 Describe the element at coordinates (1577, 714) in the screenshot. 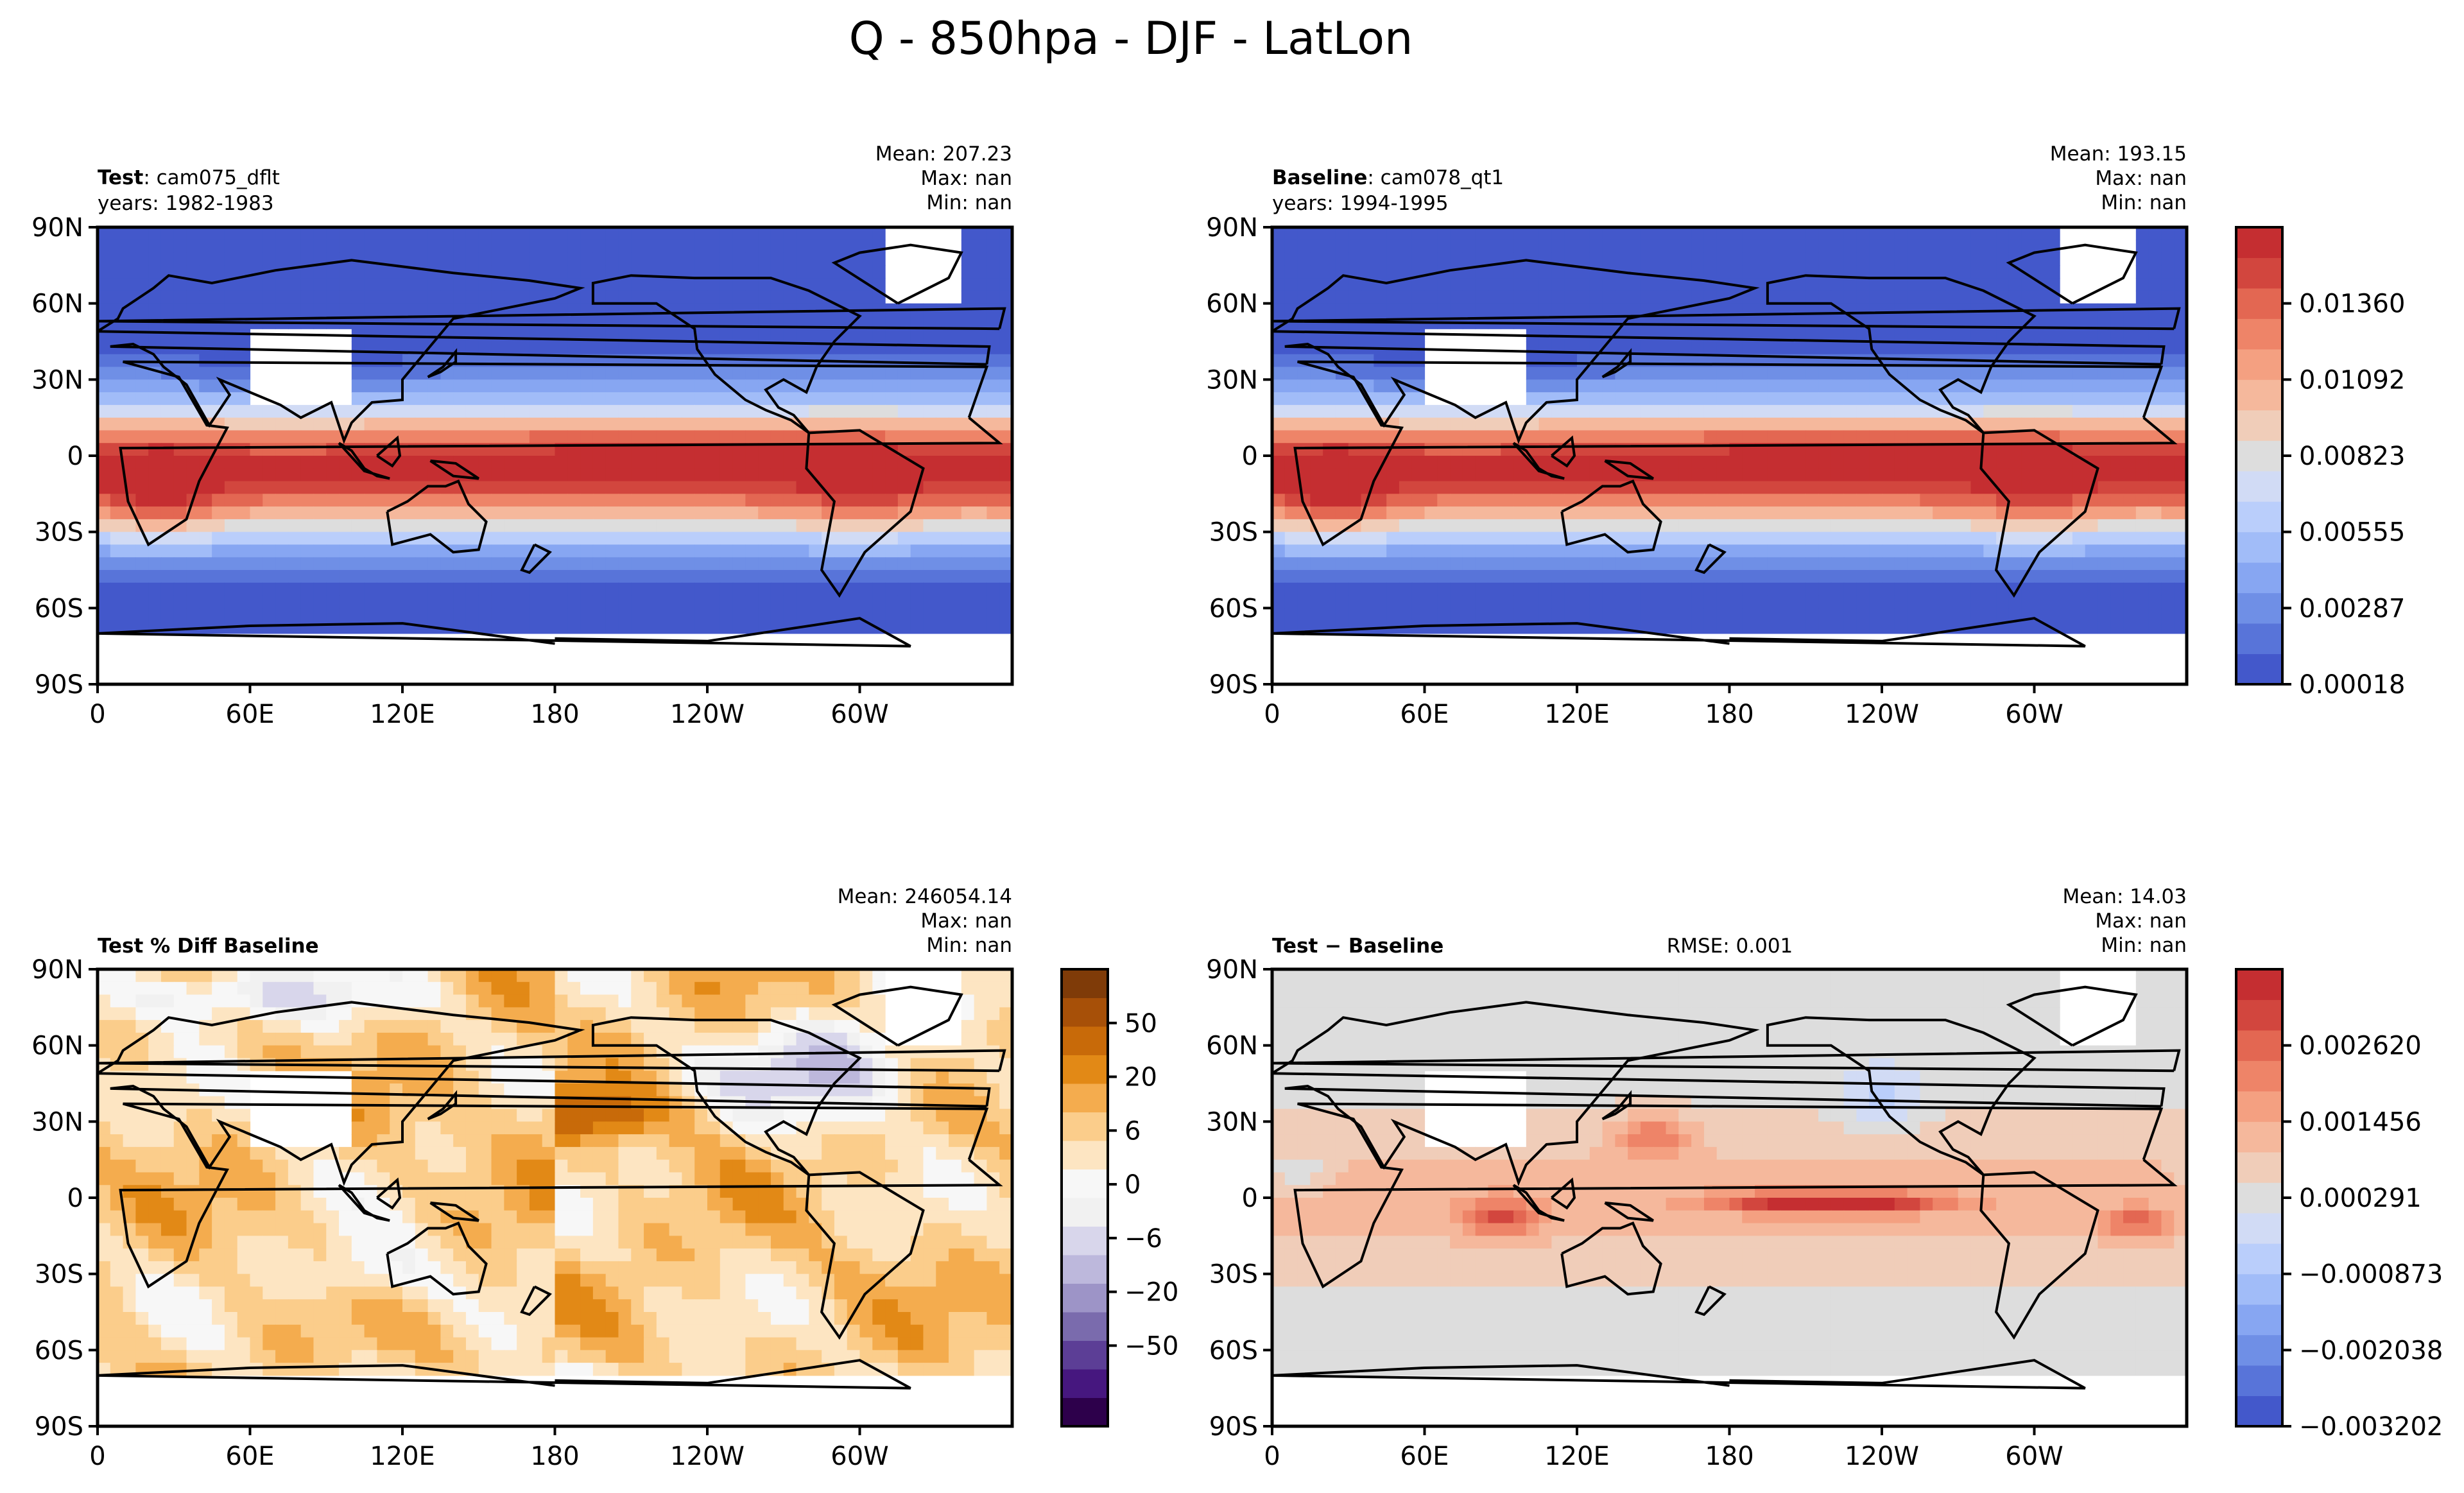

I see `lon-tick-label: 120E` at that location.